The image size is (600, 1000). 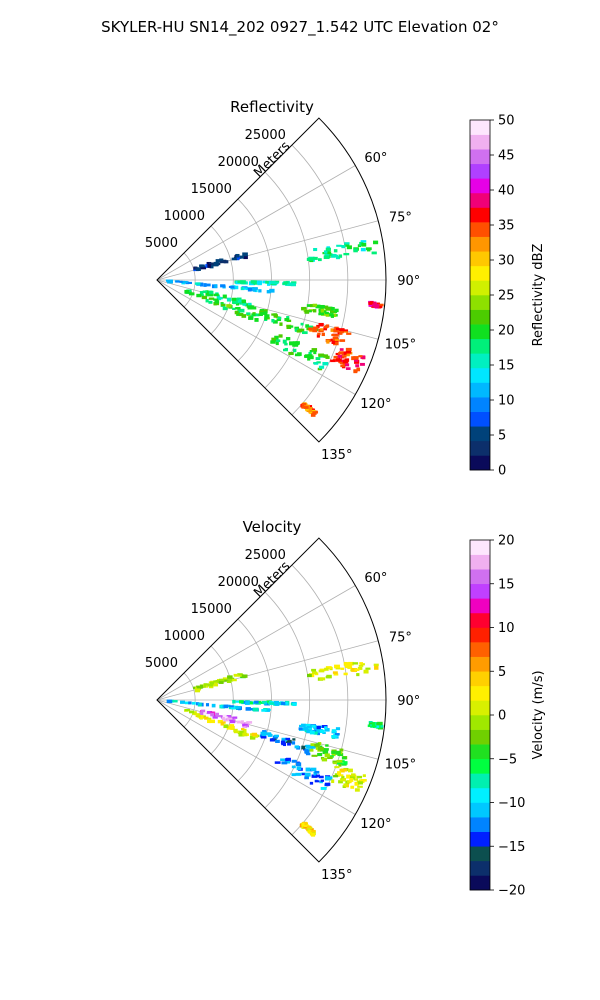 What do you see at coordinates (492, 296) in the screenshot?
I see `reflectivity-colorbar: 0 5 10 15 20 25 30 35 40 45 50` at bounding box center [492, 296].